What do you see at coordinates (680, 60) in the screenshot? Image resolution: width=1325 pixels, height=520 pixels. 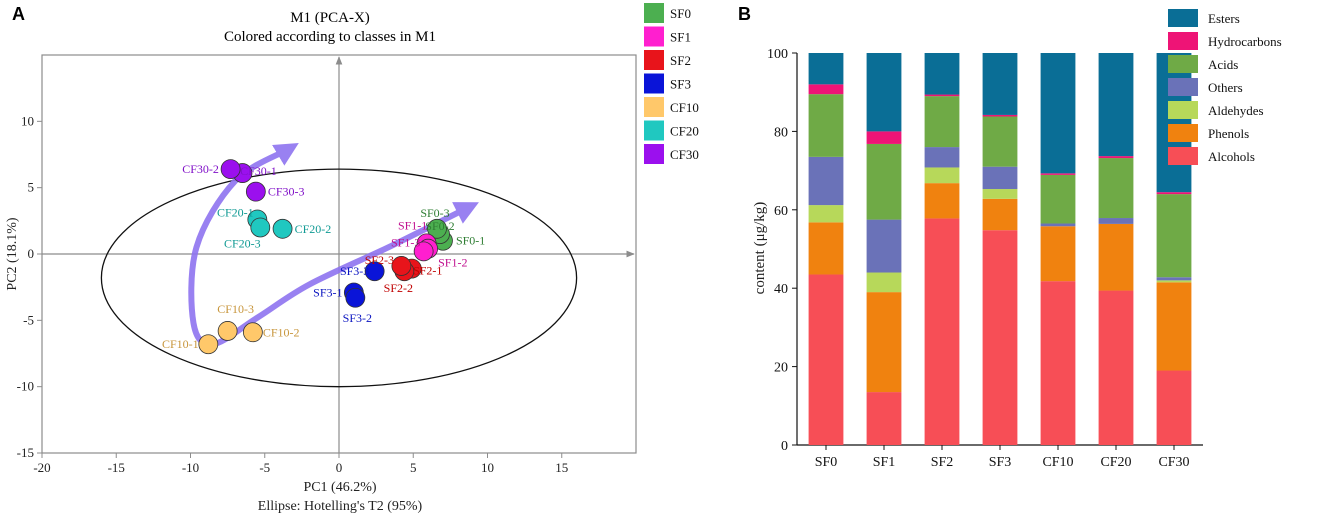 I see `pca-legend-label: SF2` at bounding box center [680, 60].